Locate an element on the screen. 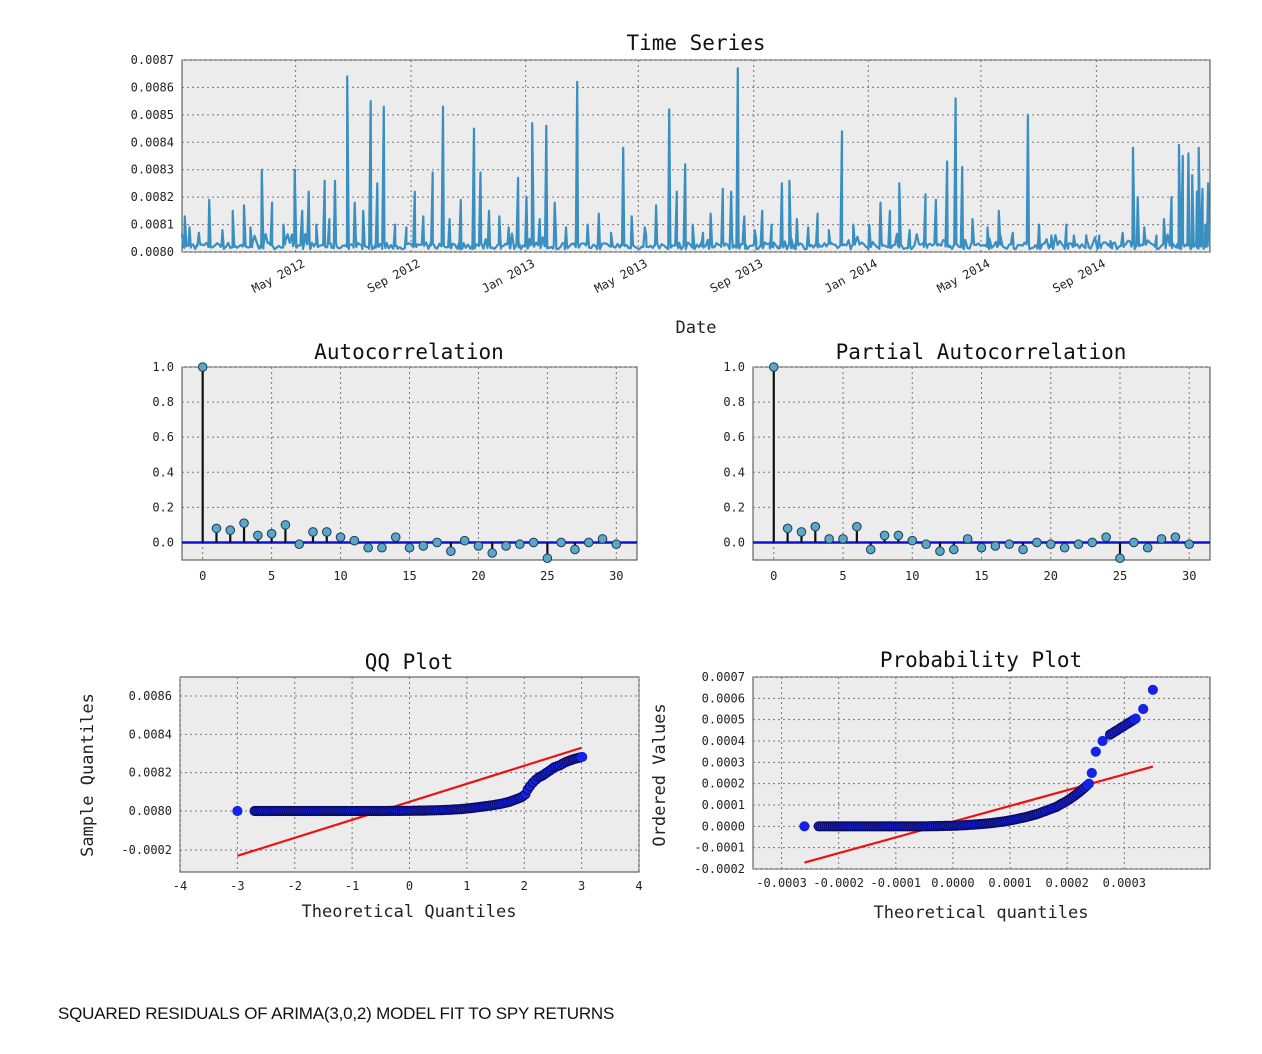 The height and width of the screenshot is (1054, 1262). qq-plot-area is located at coordinates (409, 774).